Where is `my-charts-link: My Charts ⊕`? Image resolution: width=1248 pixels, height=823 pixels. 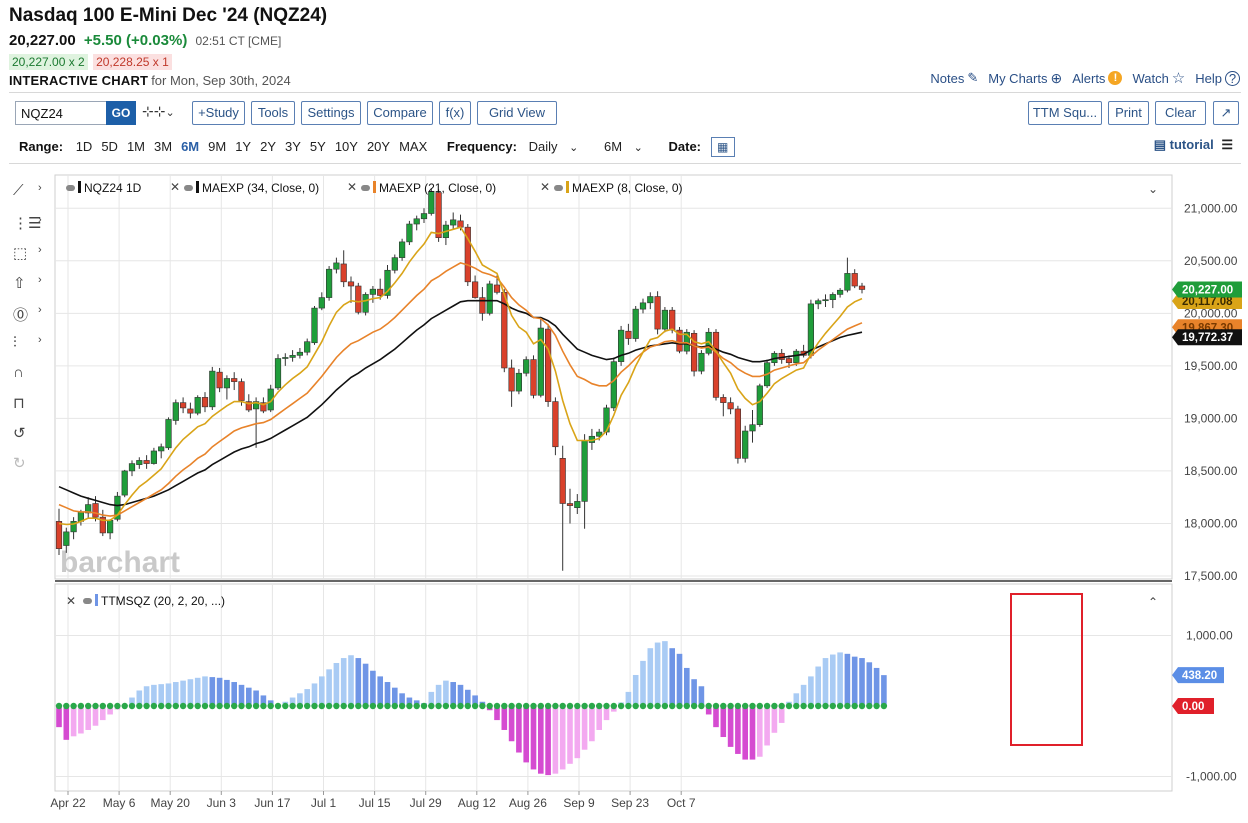 my-charts-link: My Charts ⊕ is located at coordinates (1025, 77).